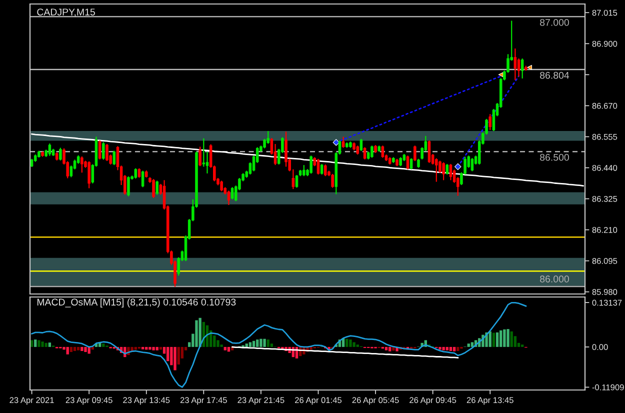 The width and height of the screenshot is (625, 413). I want to click on ref-line-label: 87.000, so click(554, 22).